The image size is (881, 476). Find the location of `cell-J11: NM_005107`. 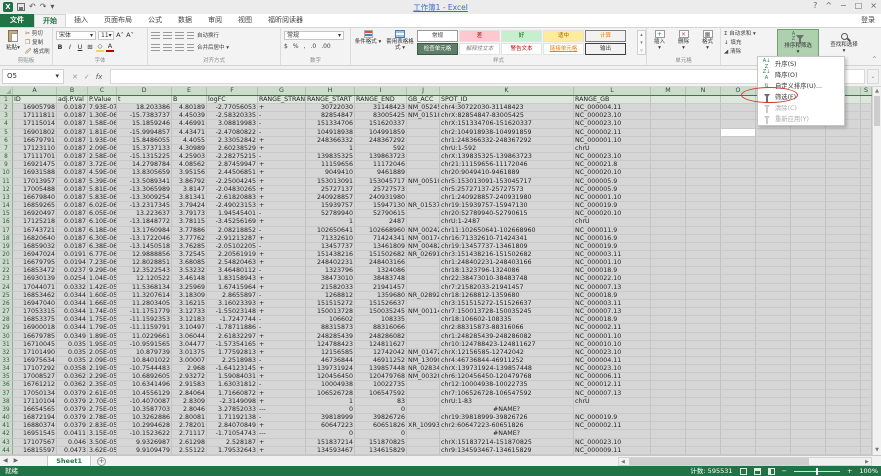

cell-J11: NM_005107 is located at coordinates (423, 181).